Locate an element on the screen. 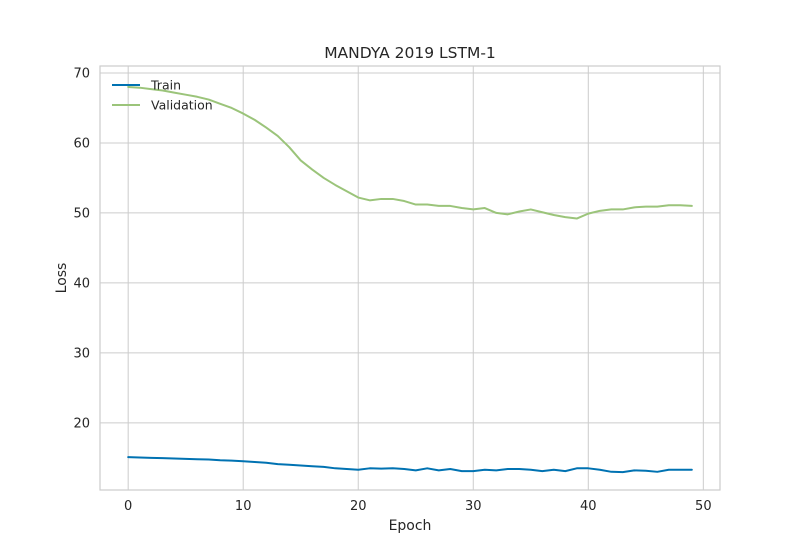  y-tick-label: 50 is located at coordinates (81, 213).